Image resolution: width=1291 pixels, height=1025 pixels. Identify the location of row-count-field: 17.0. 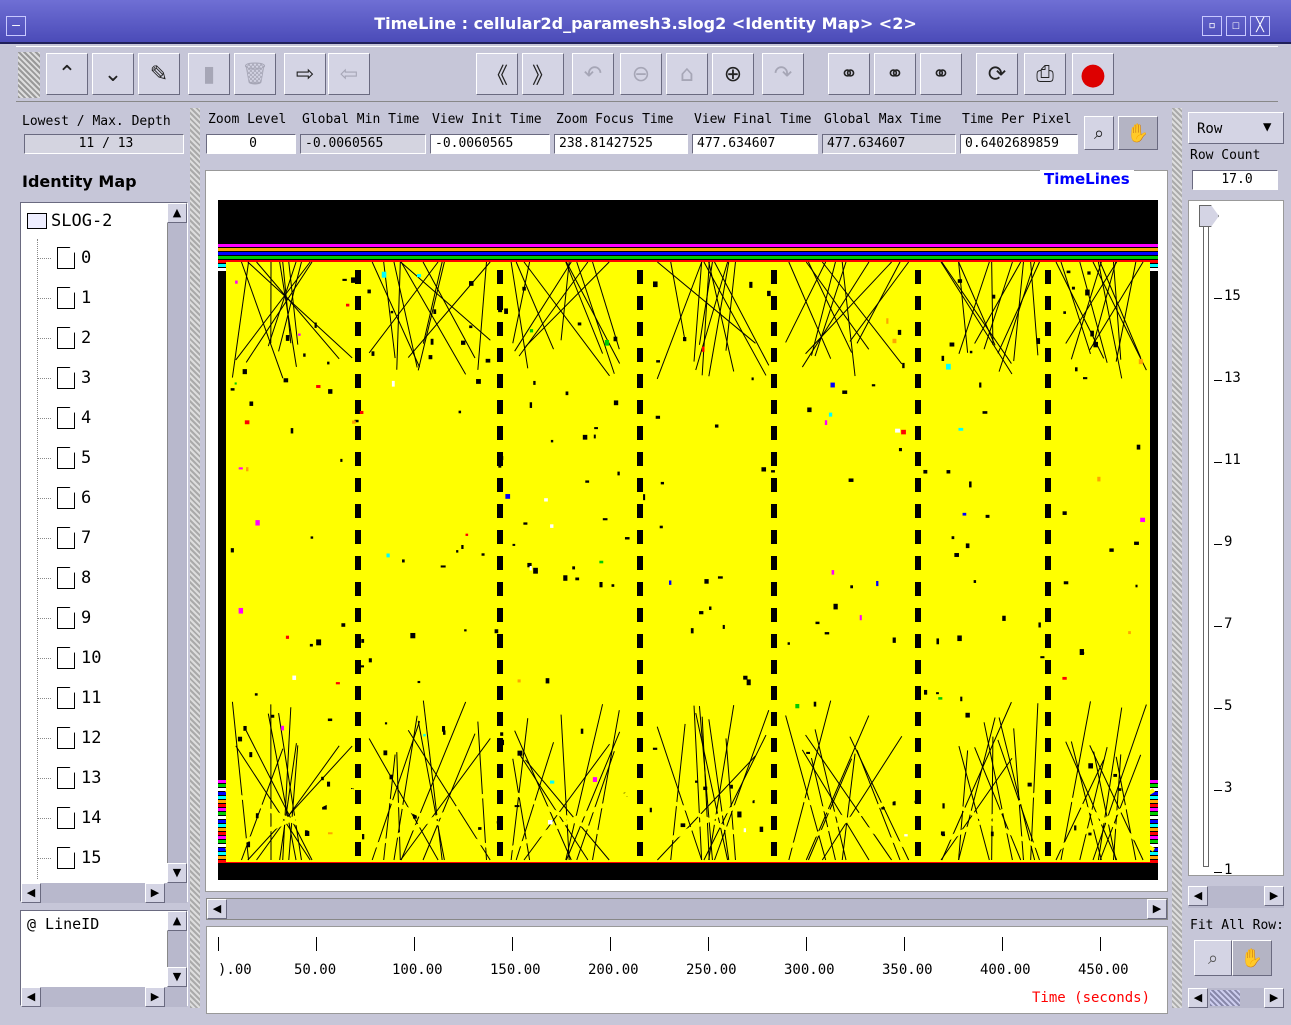
(1235, 180).